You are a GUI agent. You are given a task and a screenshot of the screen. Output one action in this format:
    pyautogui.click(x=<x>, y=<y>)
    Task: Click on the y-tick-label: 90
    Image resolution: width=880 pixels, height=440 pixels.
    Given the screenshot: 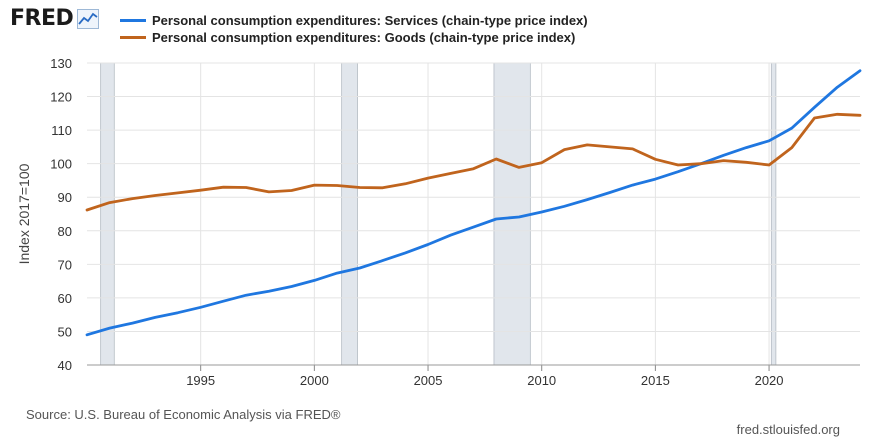 What is the action you would take?
    pyautogui.click(x=65, y=197)
    